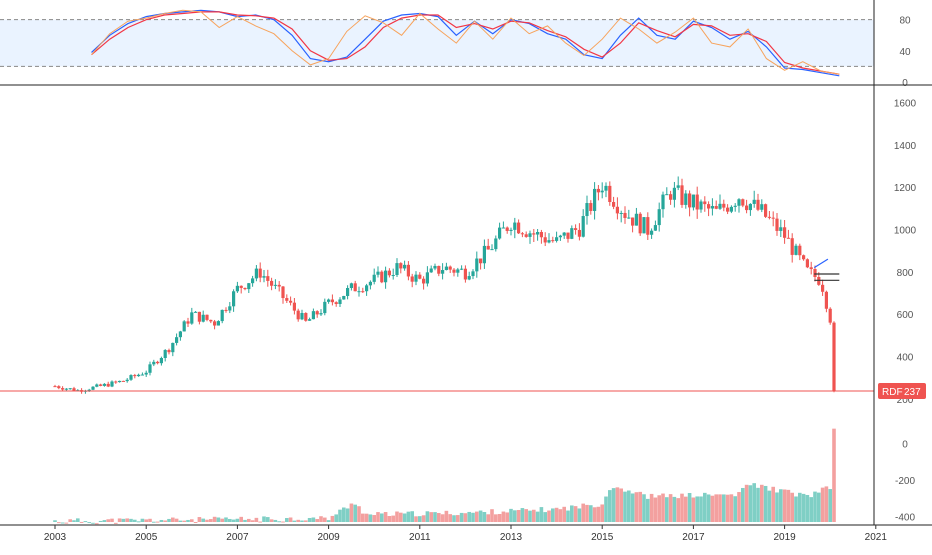  What do you see at coordinates (905, 481) in the screenshot?
I see `volume-tick-label: -200` at bounding box center [905, 481].